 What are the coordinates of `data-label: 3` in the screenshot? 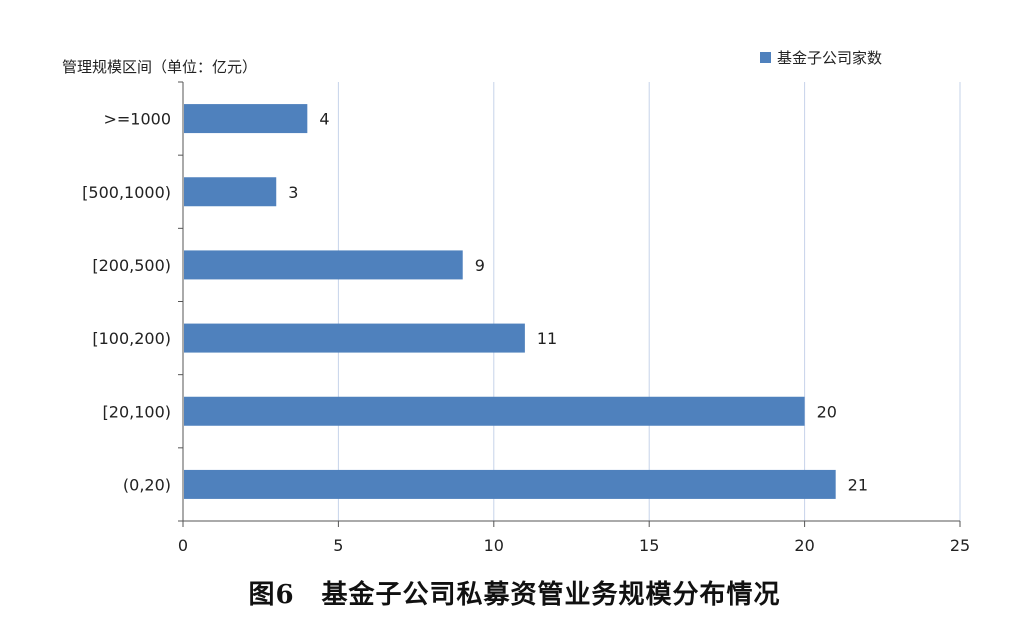 It's located at (293, 192).